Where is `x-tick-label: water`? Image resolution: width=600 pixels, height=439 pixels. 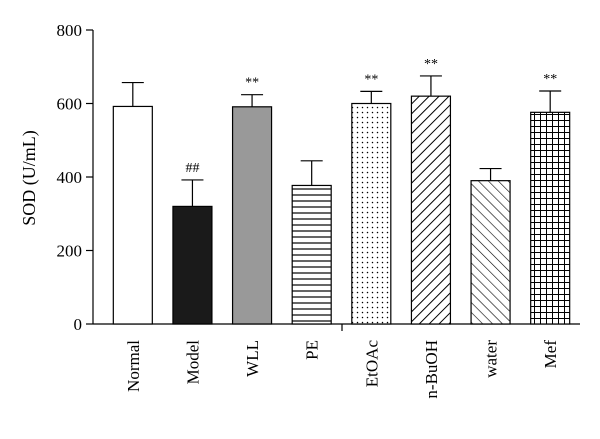 x-tick-label: water is located at coordinates (491, 359).